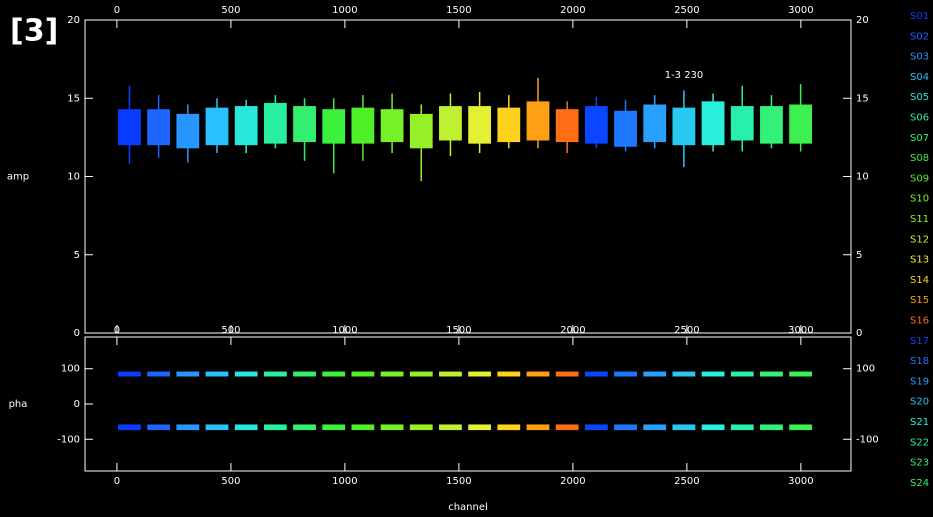 The width and height of the screenshot is (933, 517). I want to click on legend-entry: S19, so click(919, 381).